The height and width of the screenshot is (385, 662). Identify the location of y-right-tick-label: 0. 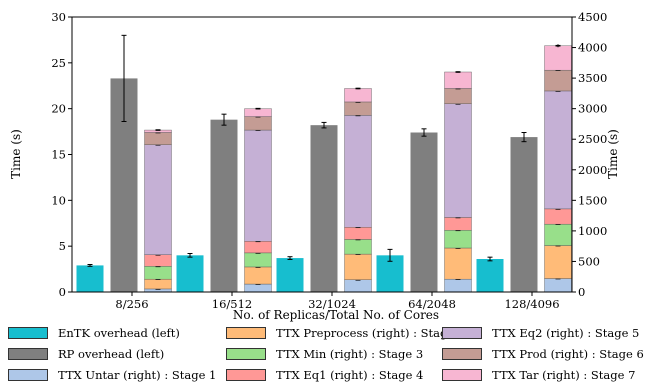
(581, 292).